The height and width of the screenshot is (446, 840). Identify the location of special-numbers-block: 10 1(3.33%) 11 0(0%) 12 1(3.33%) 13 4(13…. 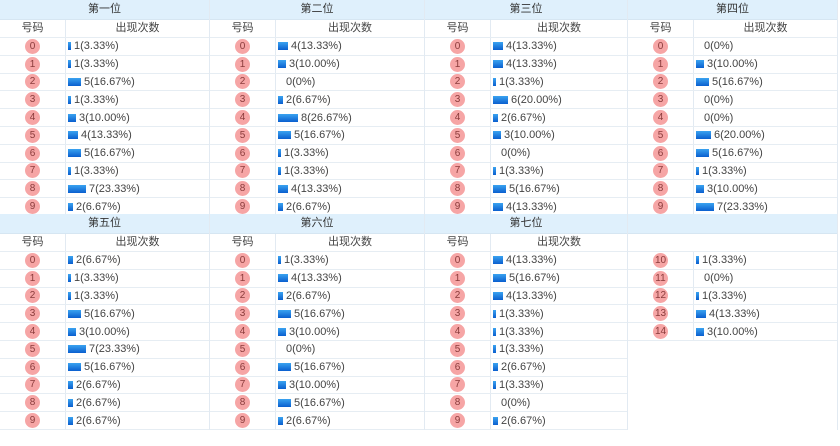
(733, 322).